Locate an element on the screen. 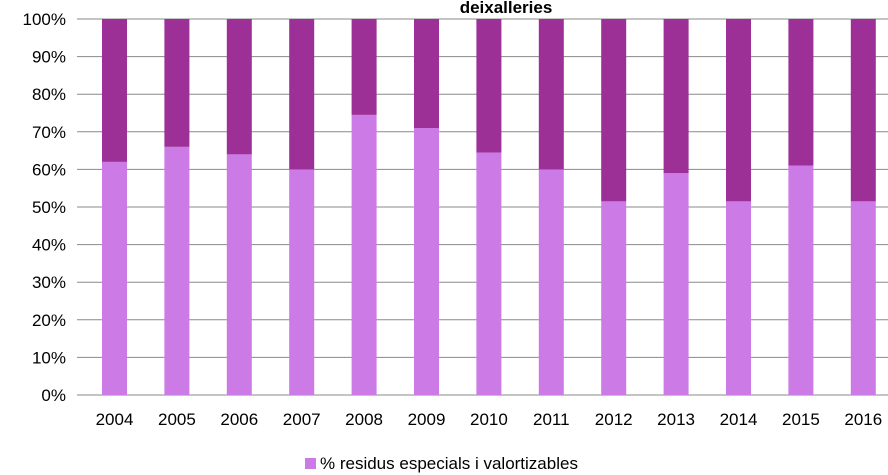  x-tick-label: 2016 is located at coordinates (863, 419).